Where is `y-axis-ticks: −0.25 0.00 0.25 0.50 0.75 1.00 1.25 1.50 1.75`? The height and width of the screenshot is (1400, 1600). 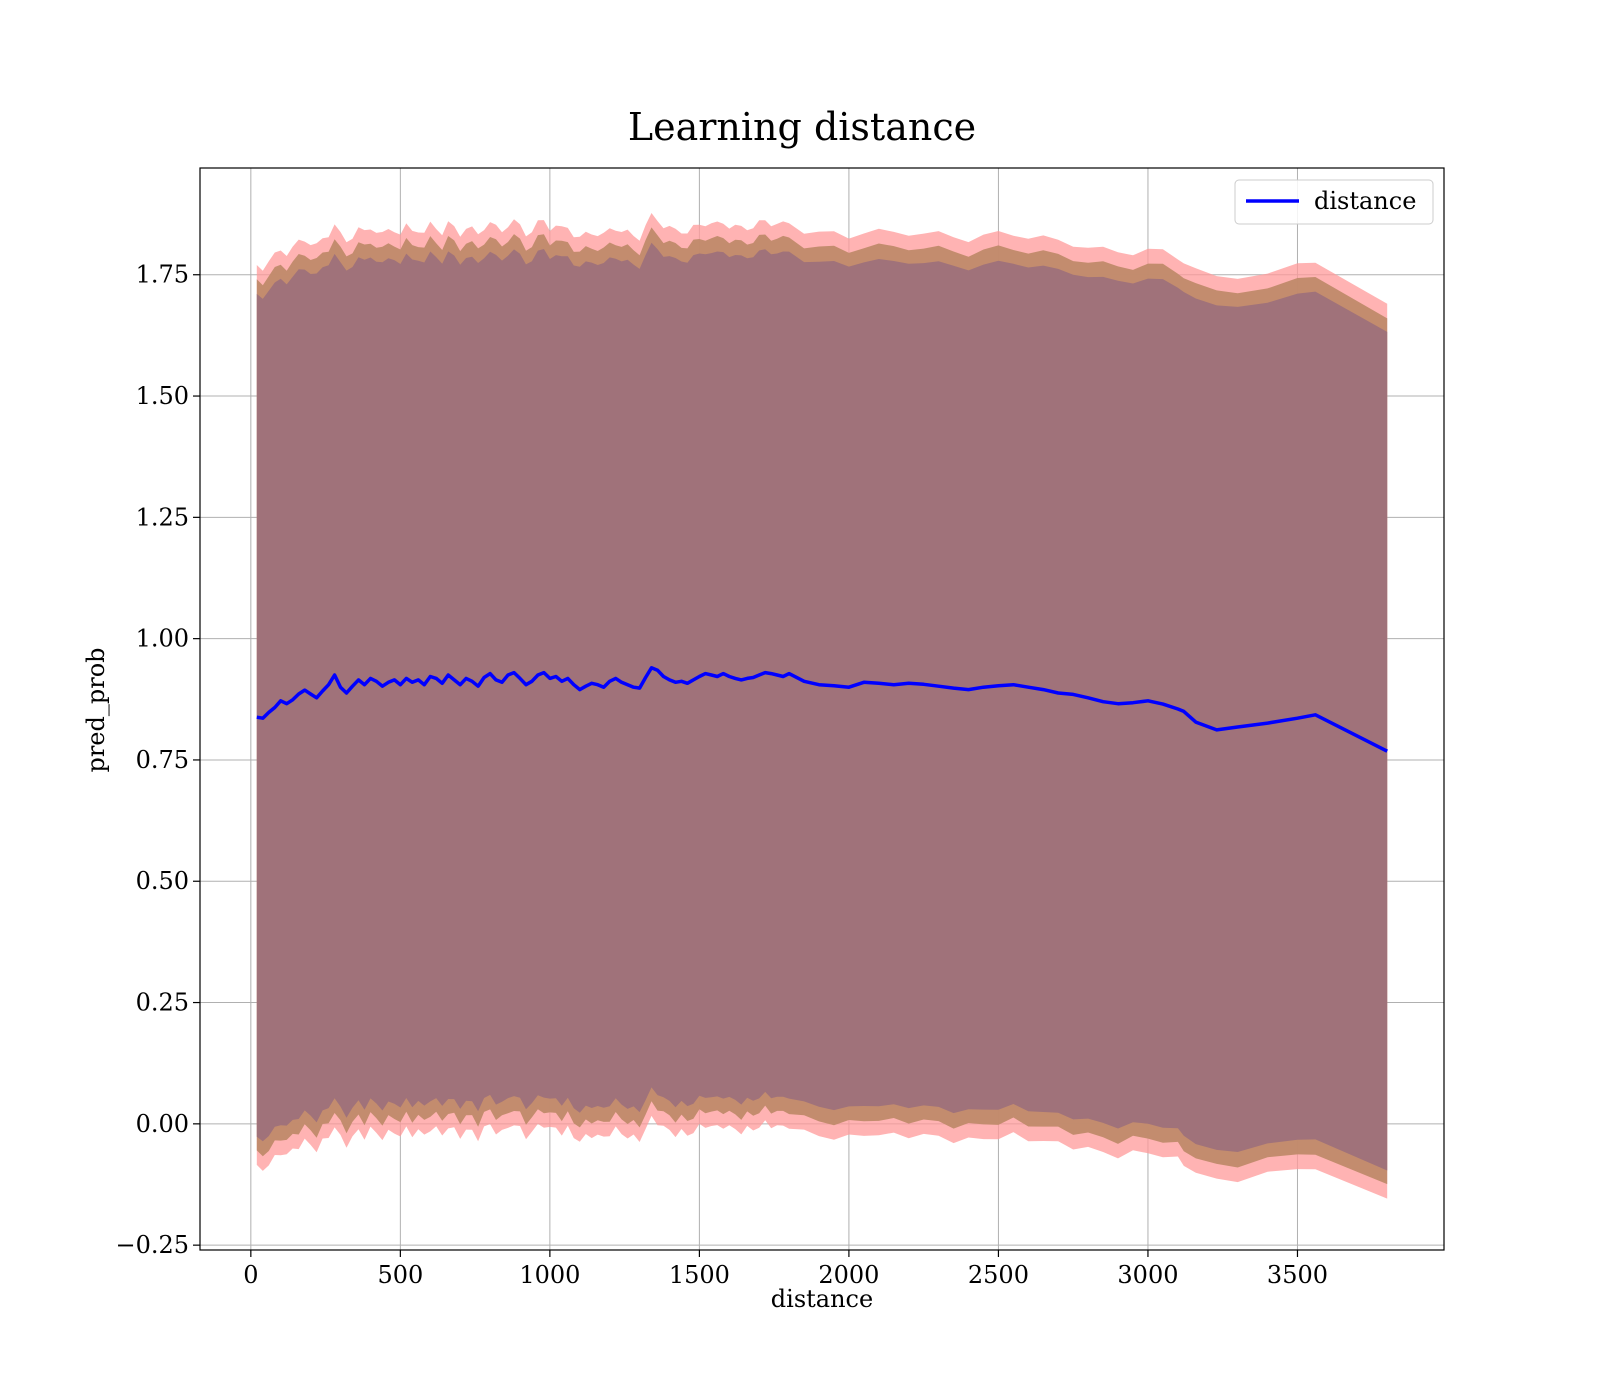
y-axis-ticks: −0.25 0.00 0.25 0.50 0.75 1.00 1.25 1.50 1.75 is located at coordinates (157, 760).